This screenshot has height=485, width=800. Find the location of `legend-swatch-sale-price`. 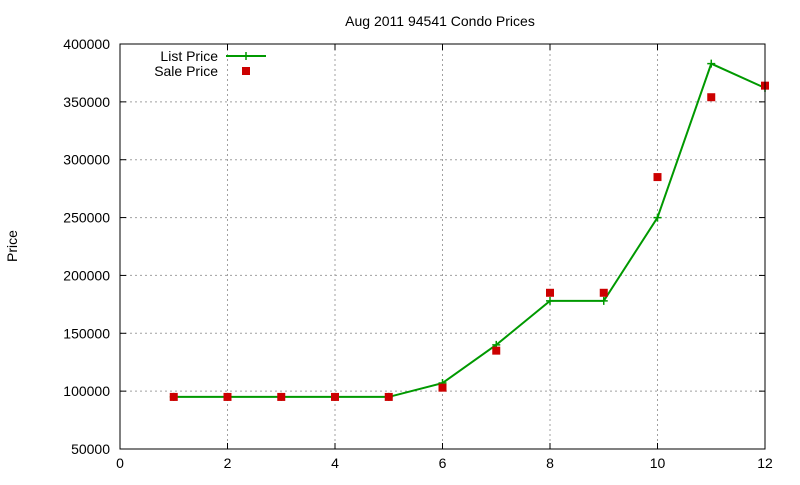

legend-swatch-sale-price is located at coordinates (246, 71).